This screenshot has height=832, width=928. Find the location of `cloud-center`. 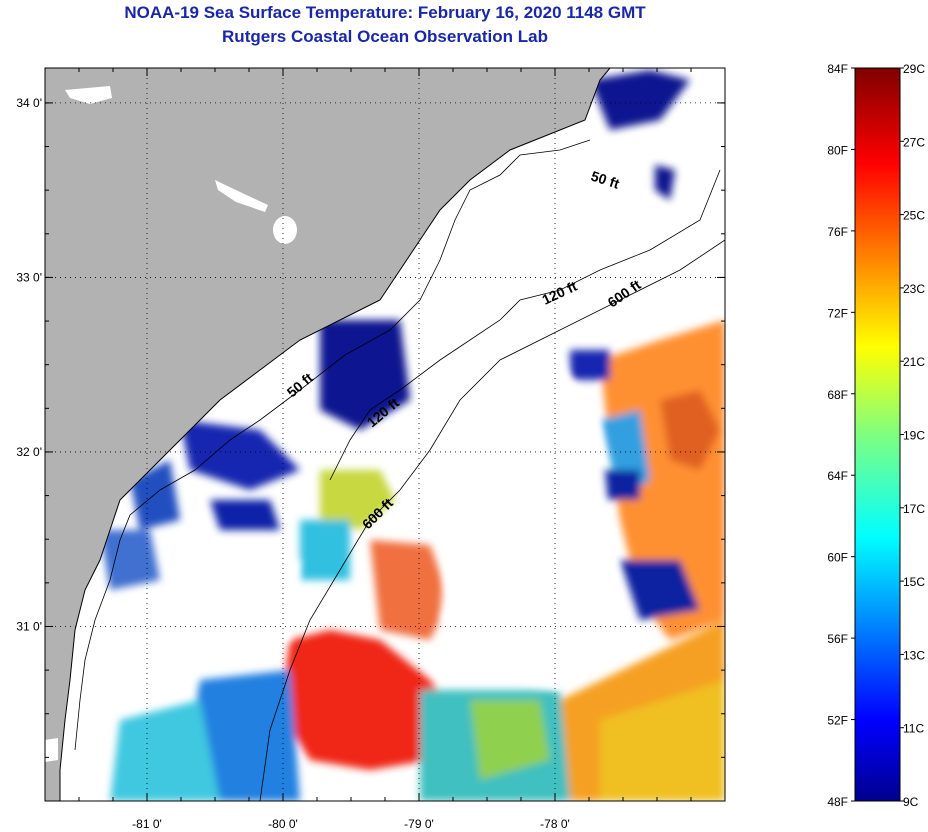

cloud-center is located at coordinates (530, 525).